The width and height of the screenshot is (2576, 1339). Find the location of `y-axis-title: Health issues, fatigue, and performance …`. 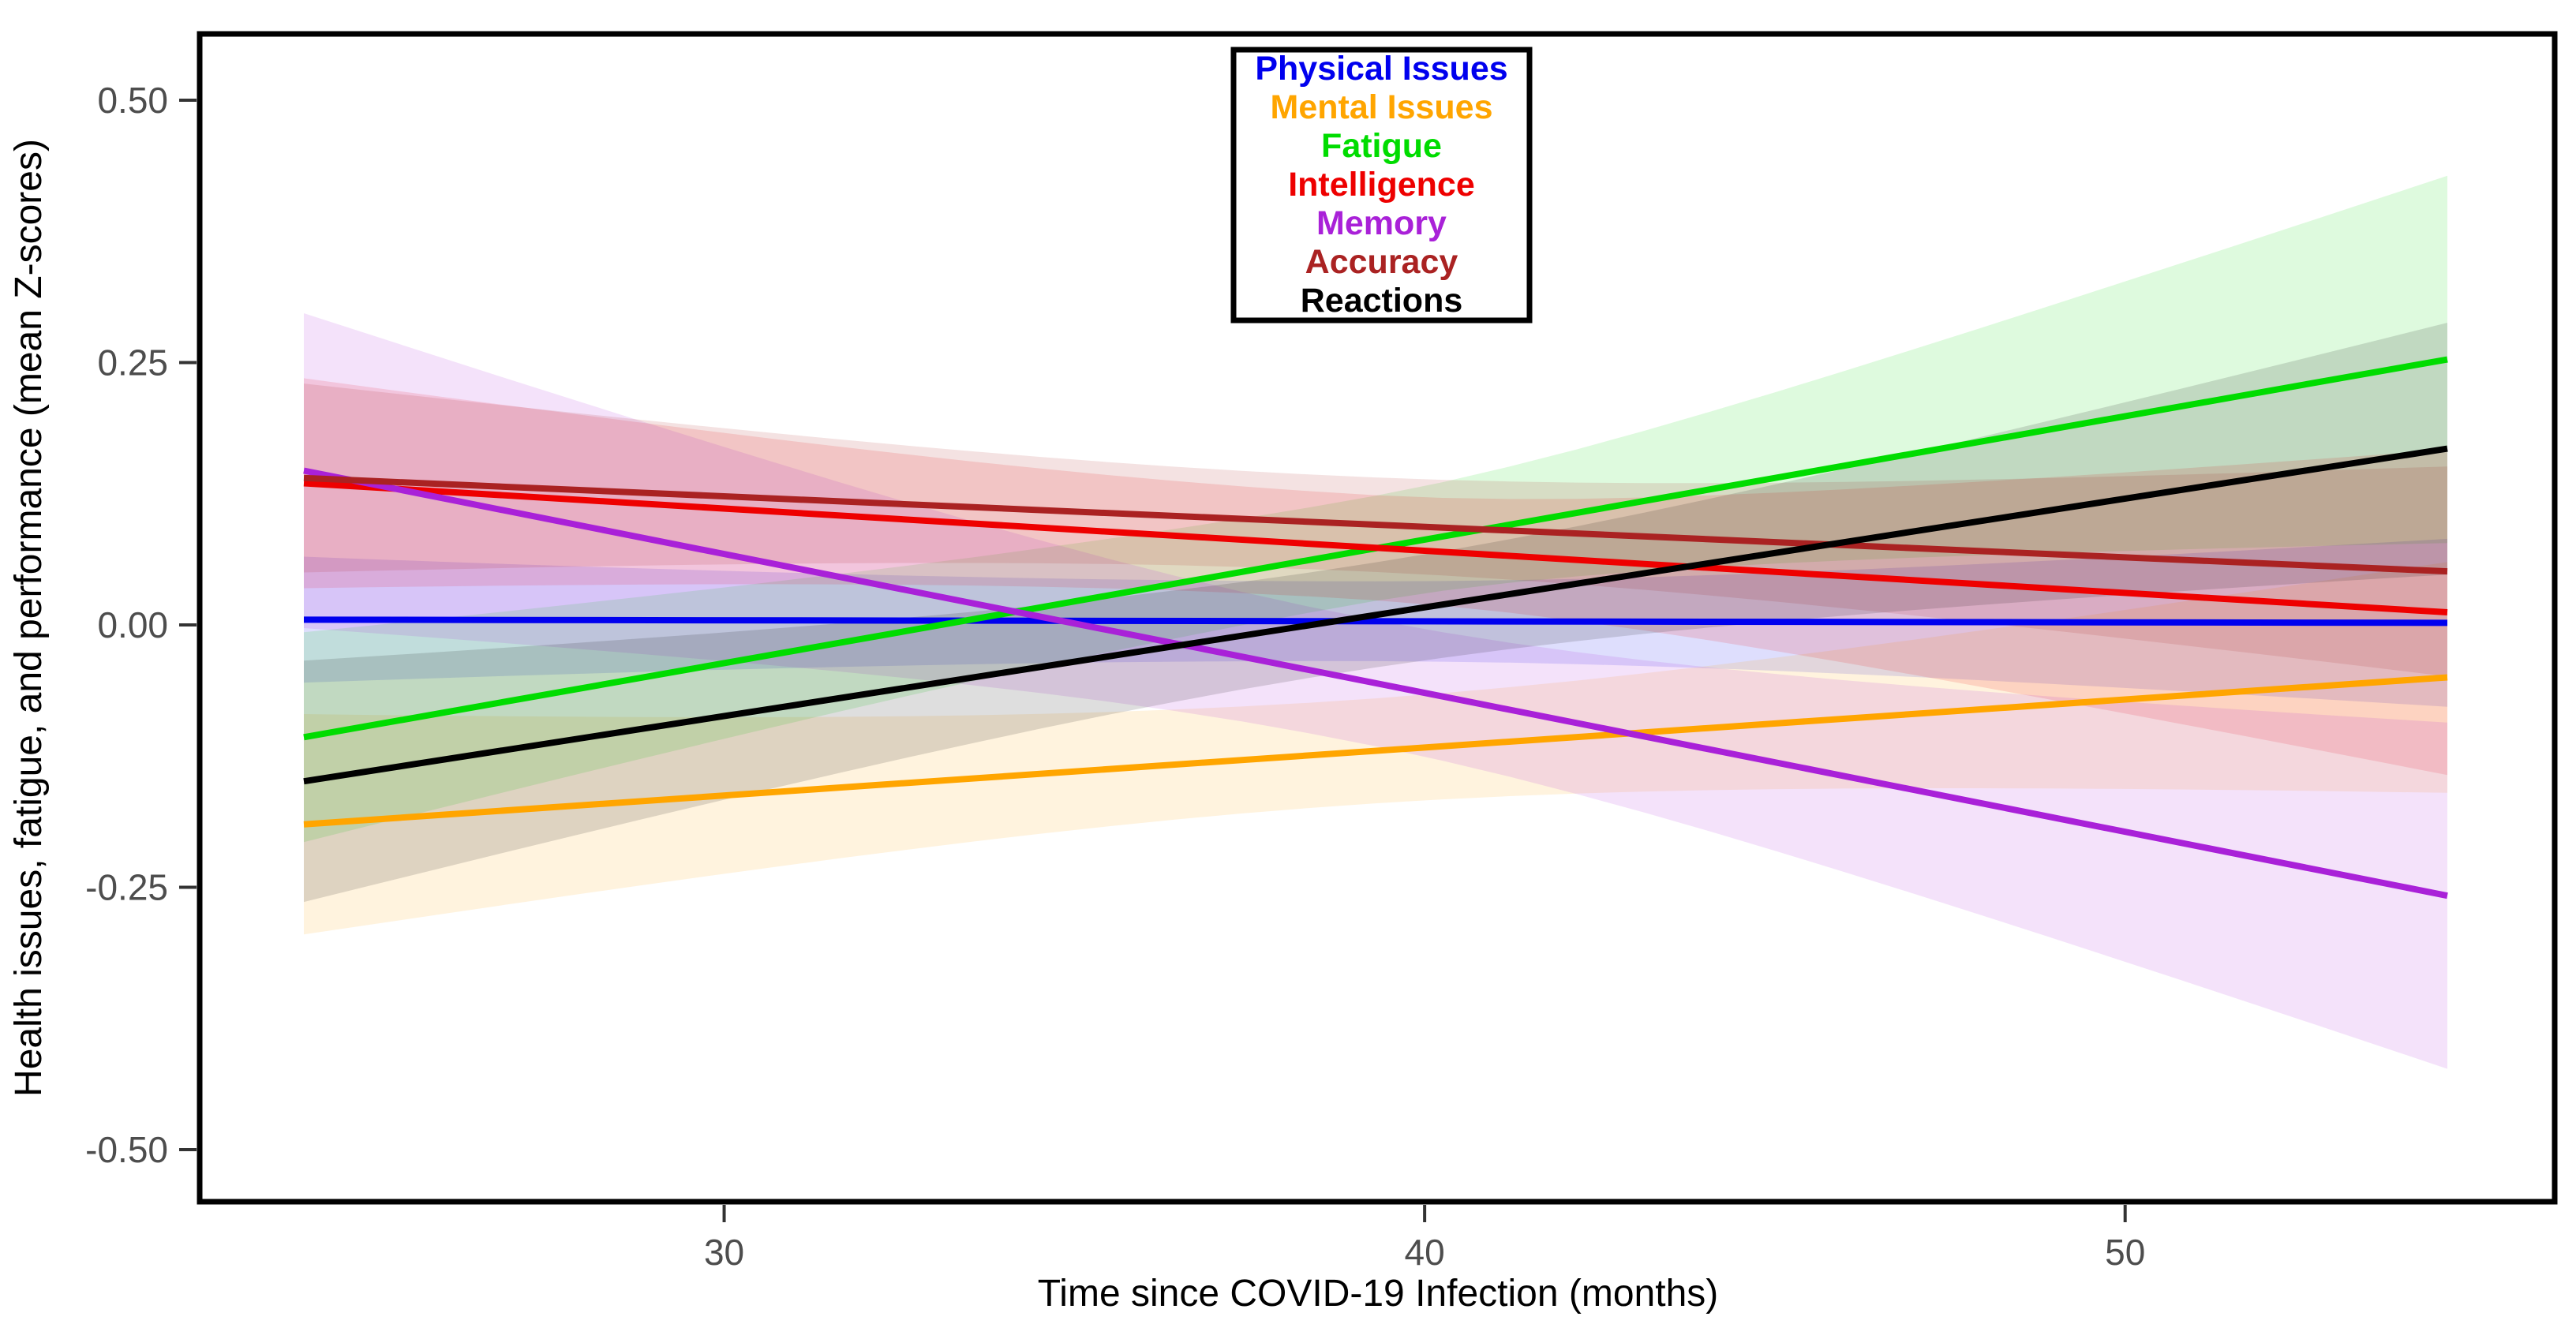

y-axis-title: Health issues, fatigue, and performance … is located at coordinates (29, 618).